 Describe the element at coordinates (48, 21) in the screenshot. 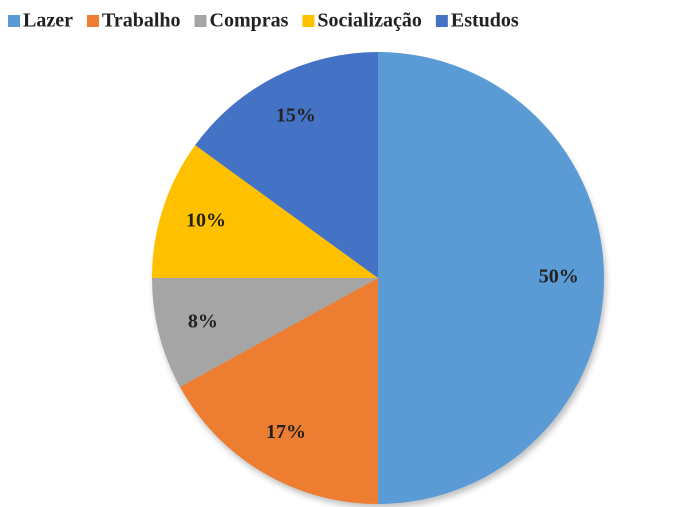

I see `legend-label: Lazer` at that location.